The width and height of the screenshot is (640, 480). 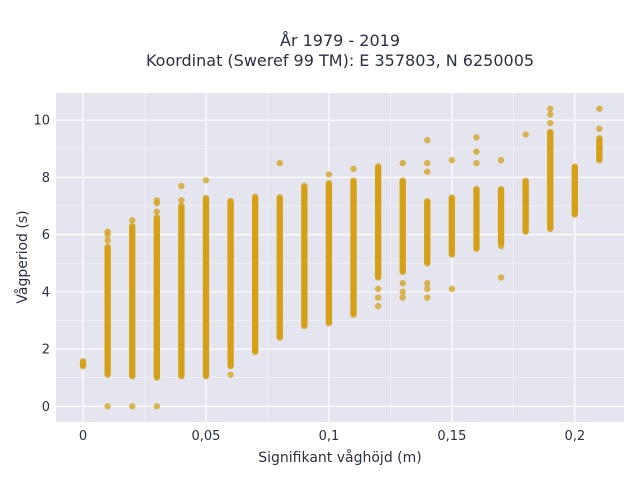 What do you see at coordinates (41, 264) in the screenshot?
I see `y-tick-labels: 0 2 4 6 8 10` at bounding box center [41, 264].